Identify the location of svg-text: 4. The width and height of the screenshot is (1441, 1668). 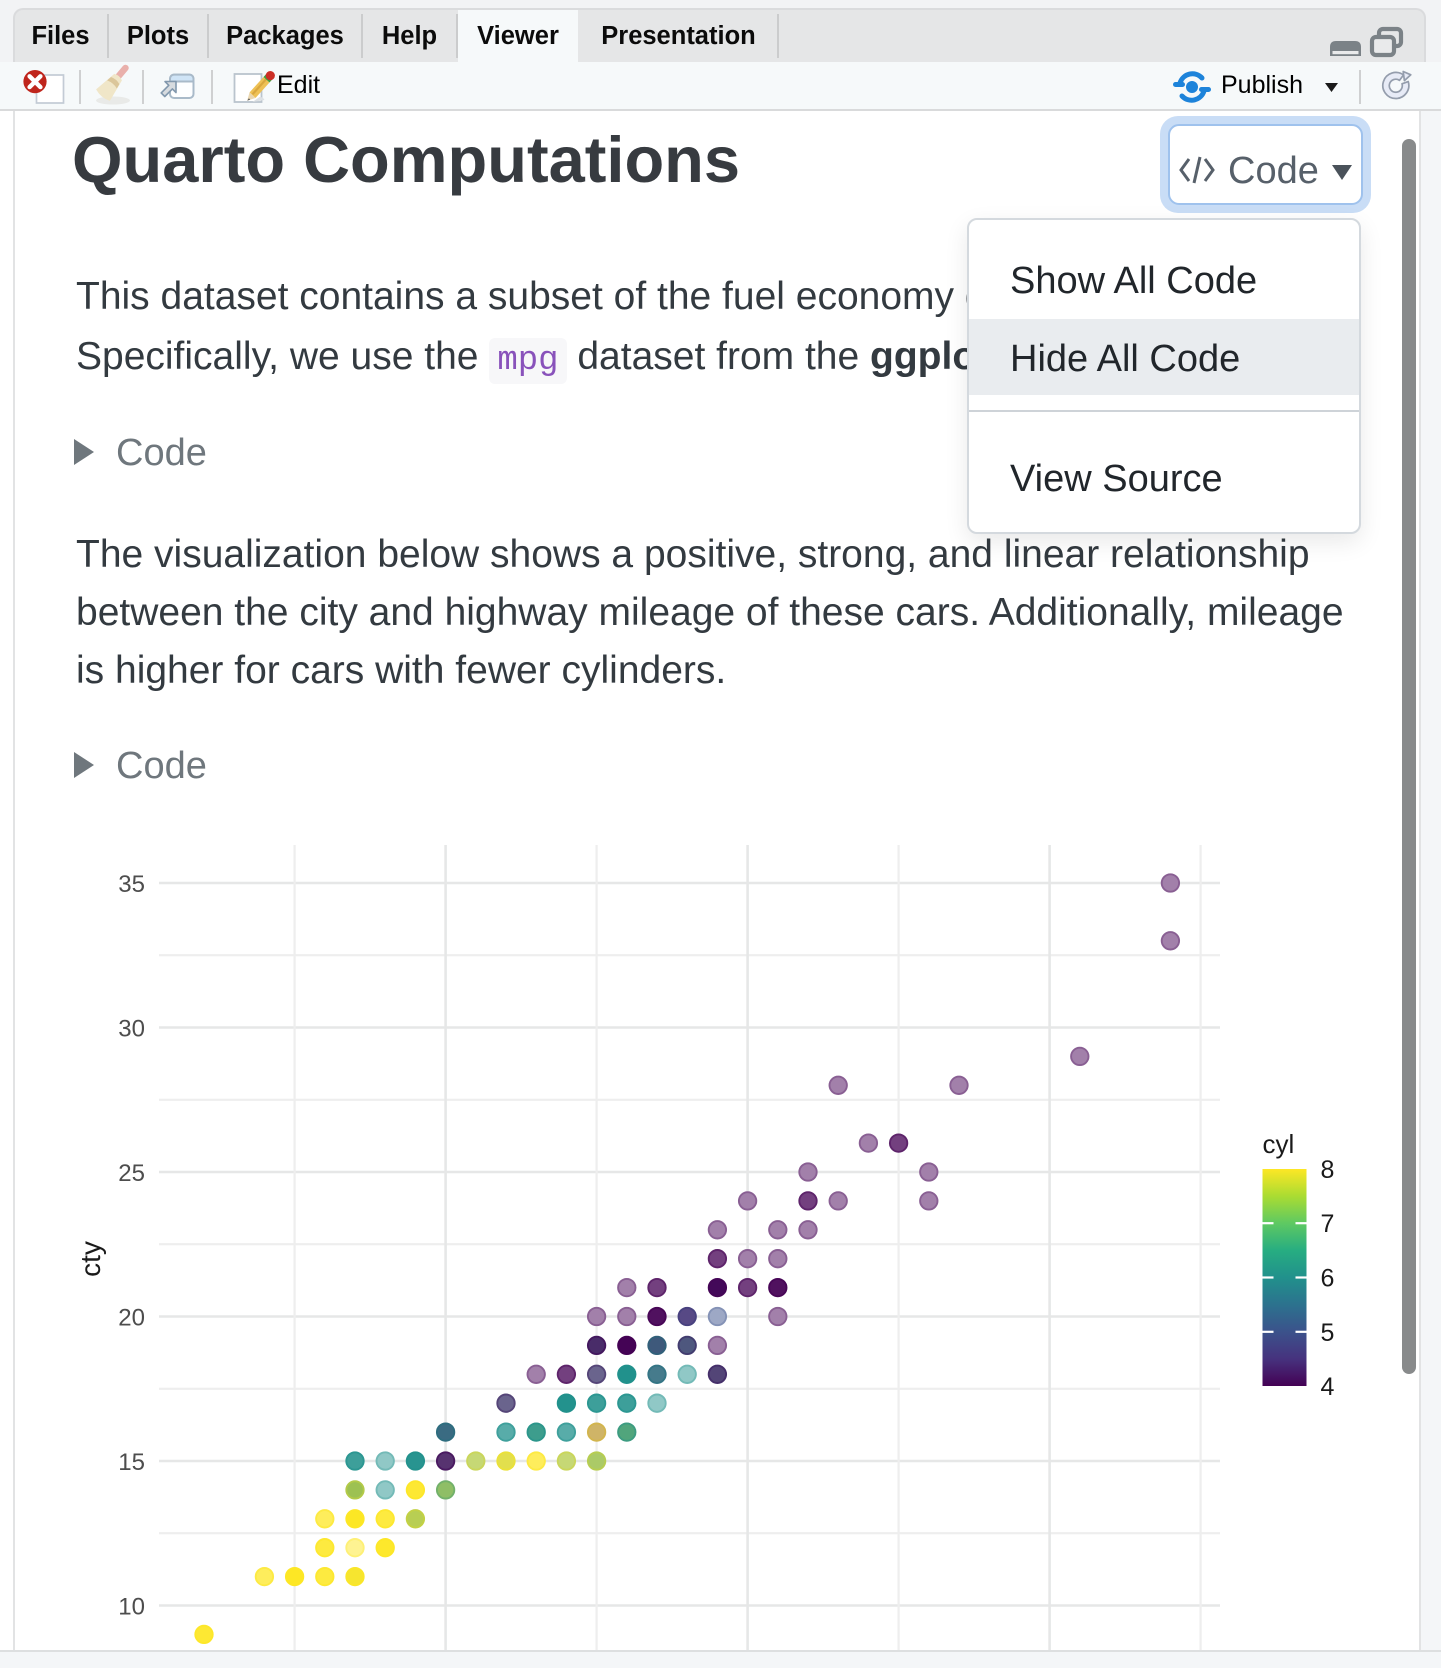
(1328, 1387).